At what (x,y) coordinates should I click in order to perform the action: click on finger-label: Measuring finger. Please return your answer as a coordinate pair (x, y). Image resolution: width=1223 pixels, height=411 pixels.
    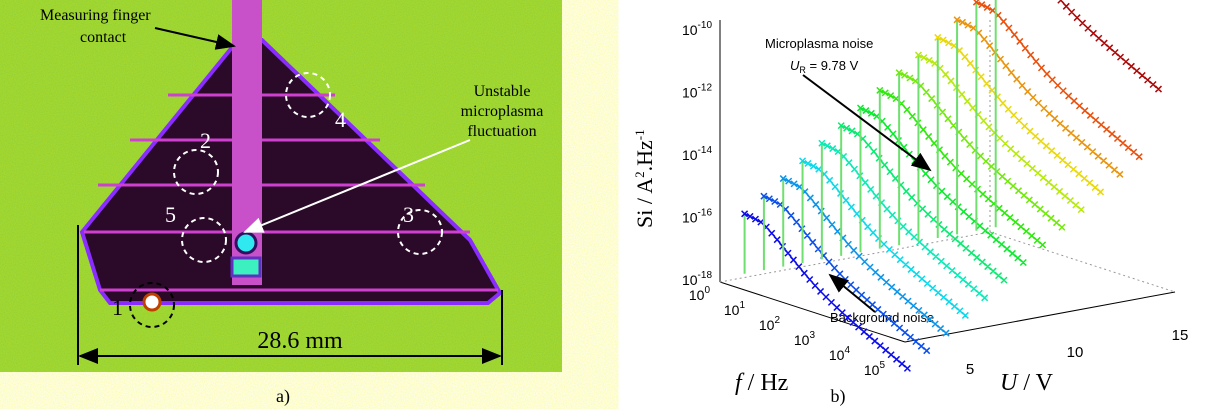
    Looking at the image, I should click on (95, 15).